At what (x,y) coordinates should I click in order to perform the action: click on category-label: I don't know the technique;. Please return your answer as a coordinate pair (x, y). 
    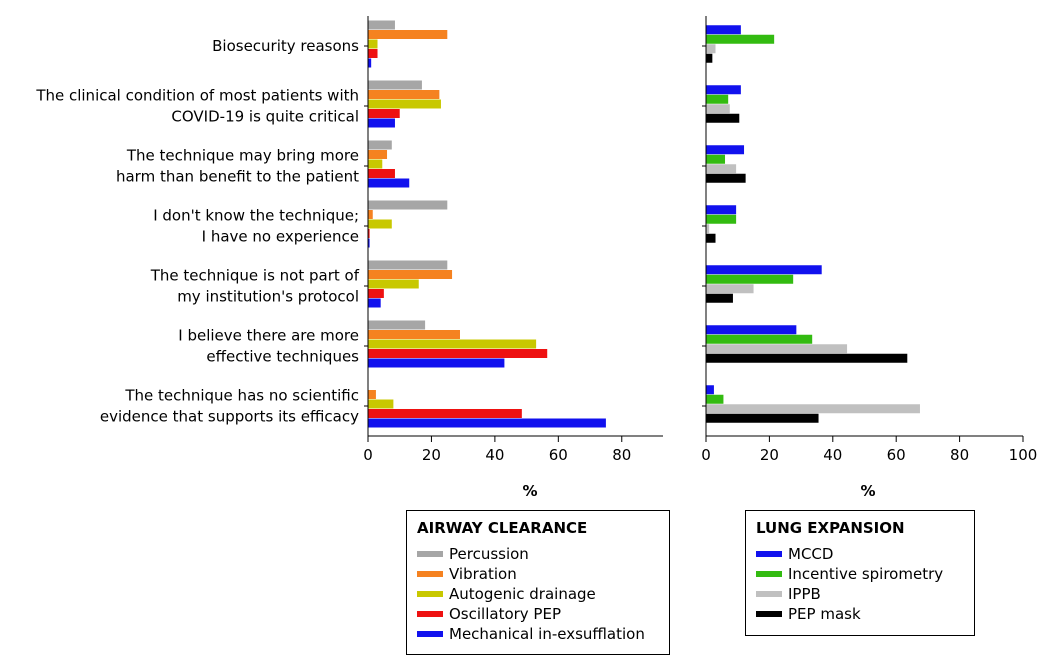
    Looking at the image, I should click on (256, 216).